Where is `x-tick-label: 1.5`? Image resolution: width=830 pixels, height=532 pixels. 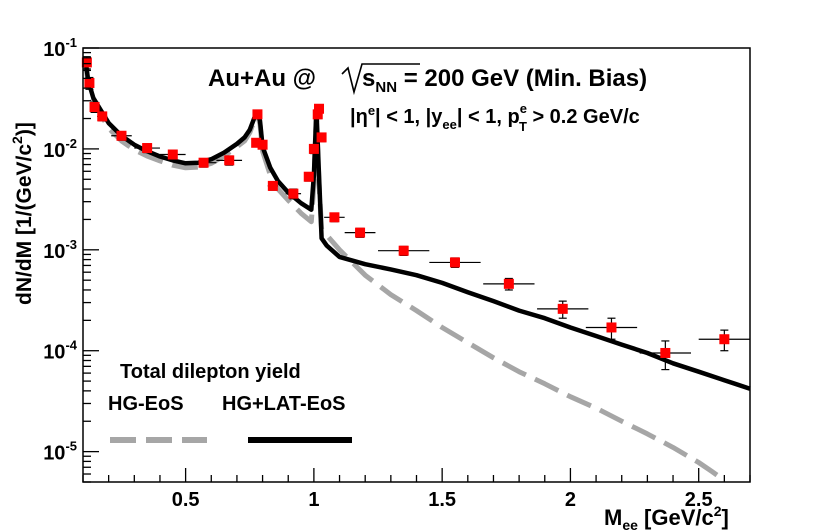 x-tick-label: 1.5 is located at coordinates (442, 500).